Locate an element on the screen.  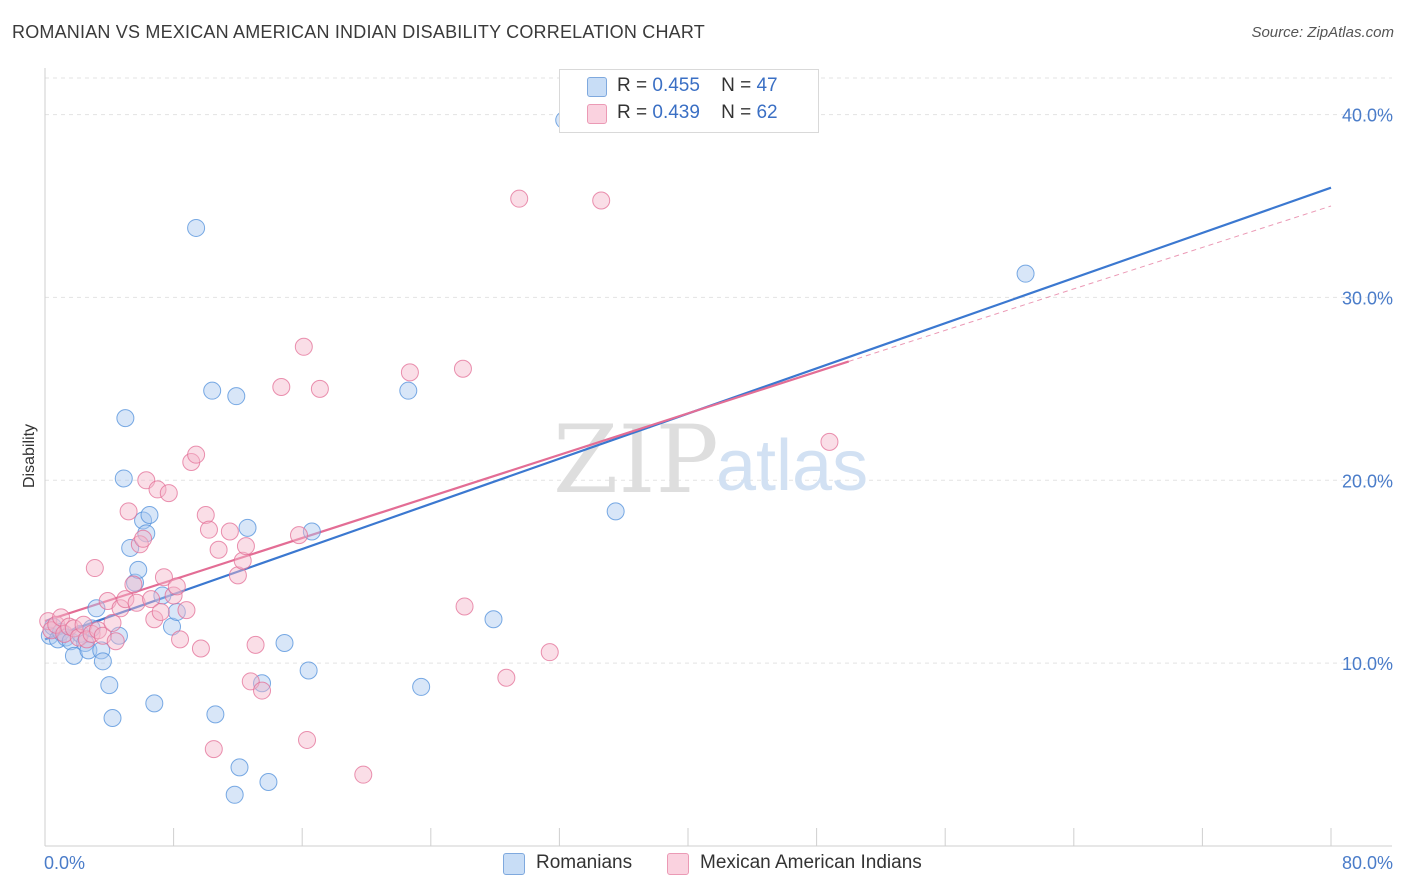
legend-n-label: N = is located at coordinates (736, 85).